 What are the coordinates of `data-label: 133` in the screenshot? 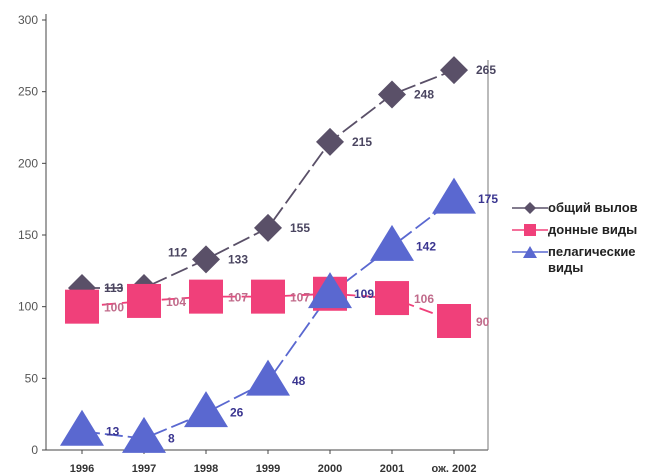 It's located at (238, 259).